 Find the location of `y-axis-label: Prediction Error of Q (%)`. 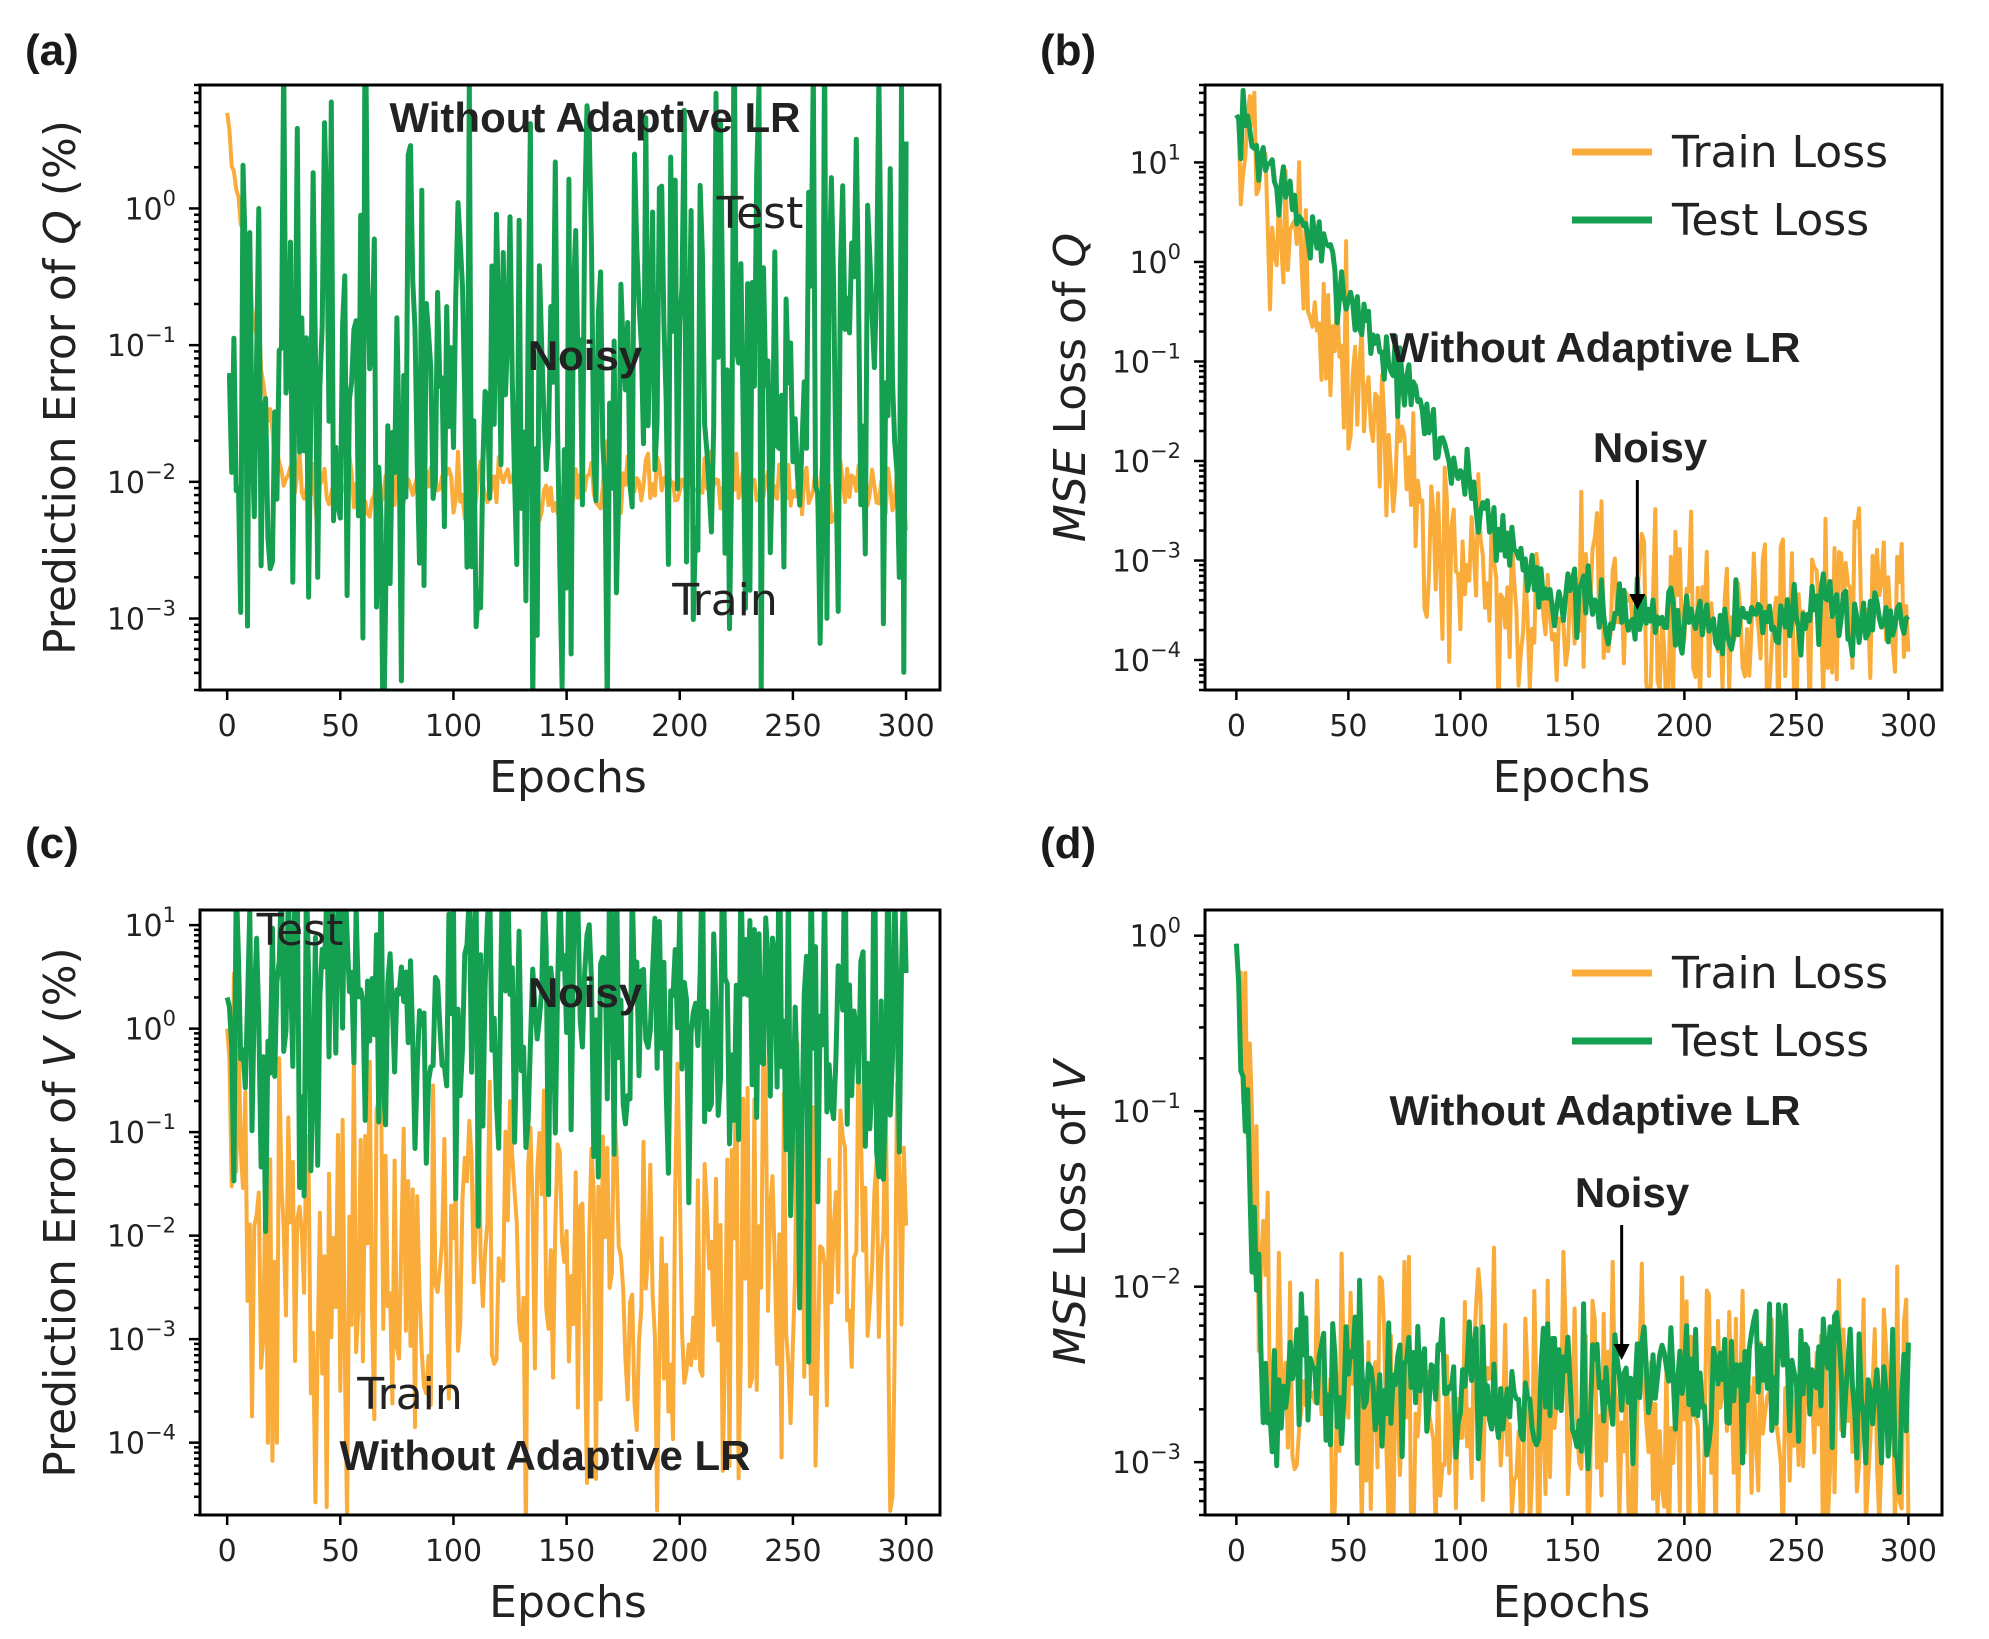

y-axis-label: Prediction Error of Q (%) is located at coordinates (60, 387).